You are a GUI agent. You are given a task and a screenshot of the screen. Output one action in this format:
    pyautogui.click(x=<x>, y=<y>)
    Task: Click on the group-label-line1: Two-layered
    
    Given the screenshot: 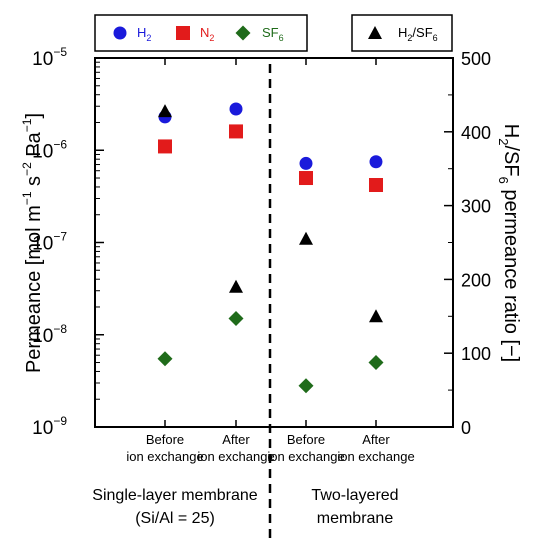 What is the action you would take?
    pyautogui.click(x=354, y=495)
    